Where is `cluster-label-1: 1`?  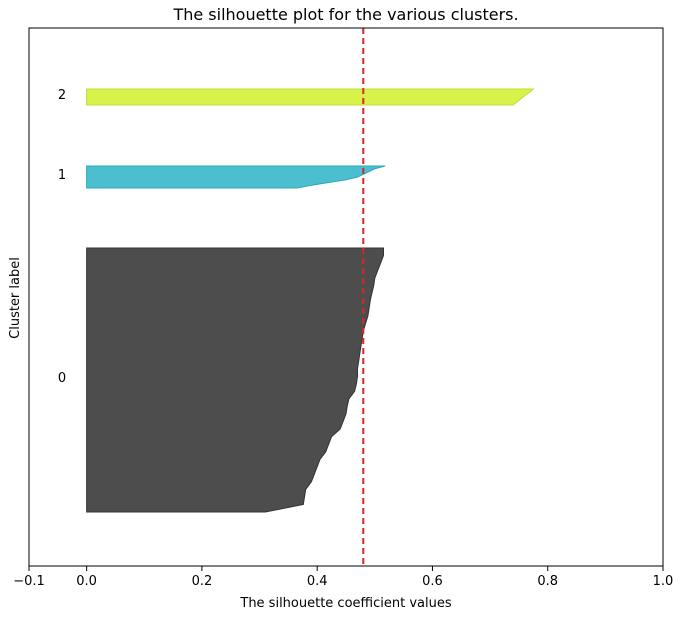 cluster-label-1: 1 is located at coordinates (62, 175).